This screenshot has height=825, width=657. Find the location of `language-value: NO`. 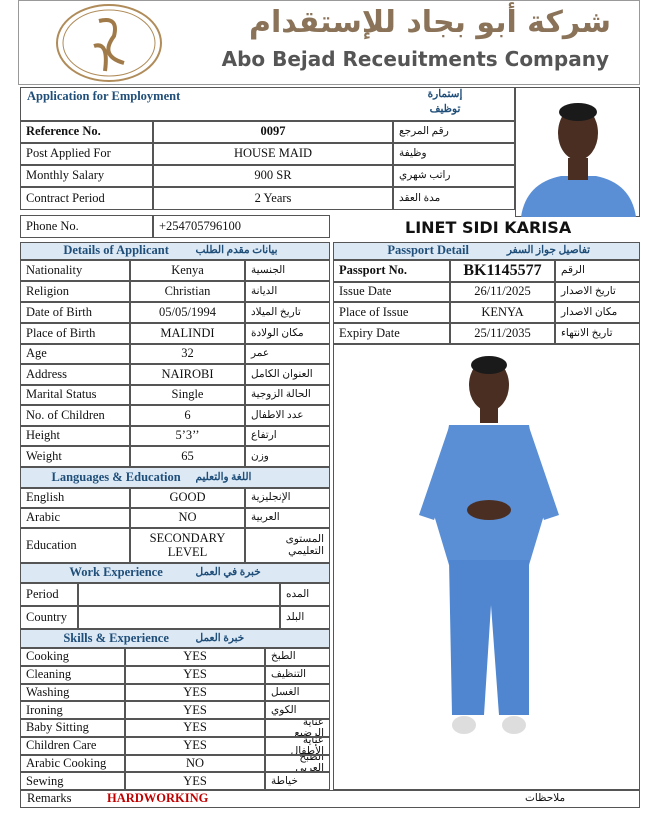

language-value: NO is located at coordinates (187, 518).